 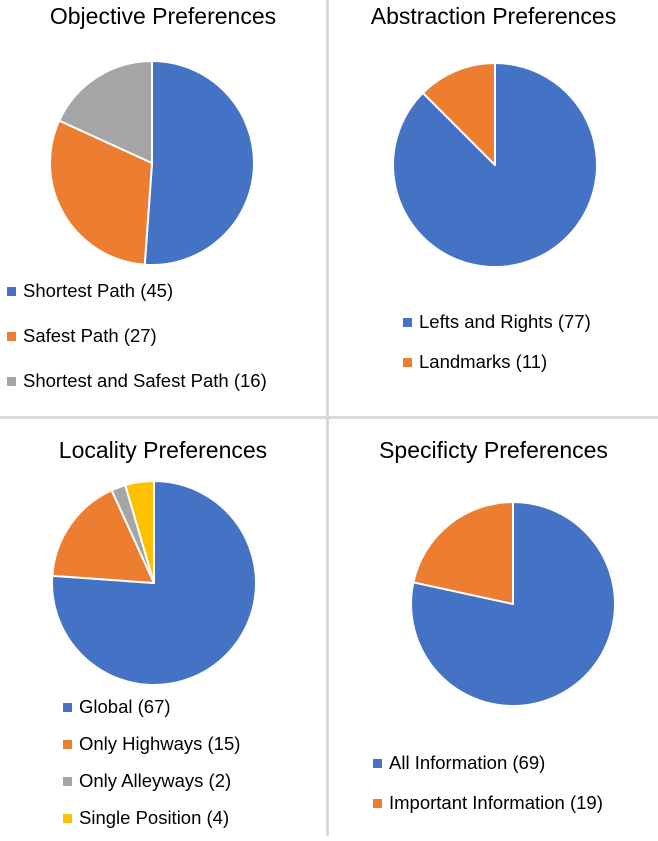 I want to click on legend-label: Lefts and Rights (77), so click(x=505, y=321).